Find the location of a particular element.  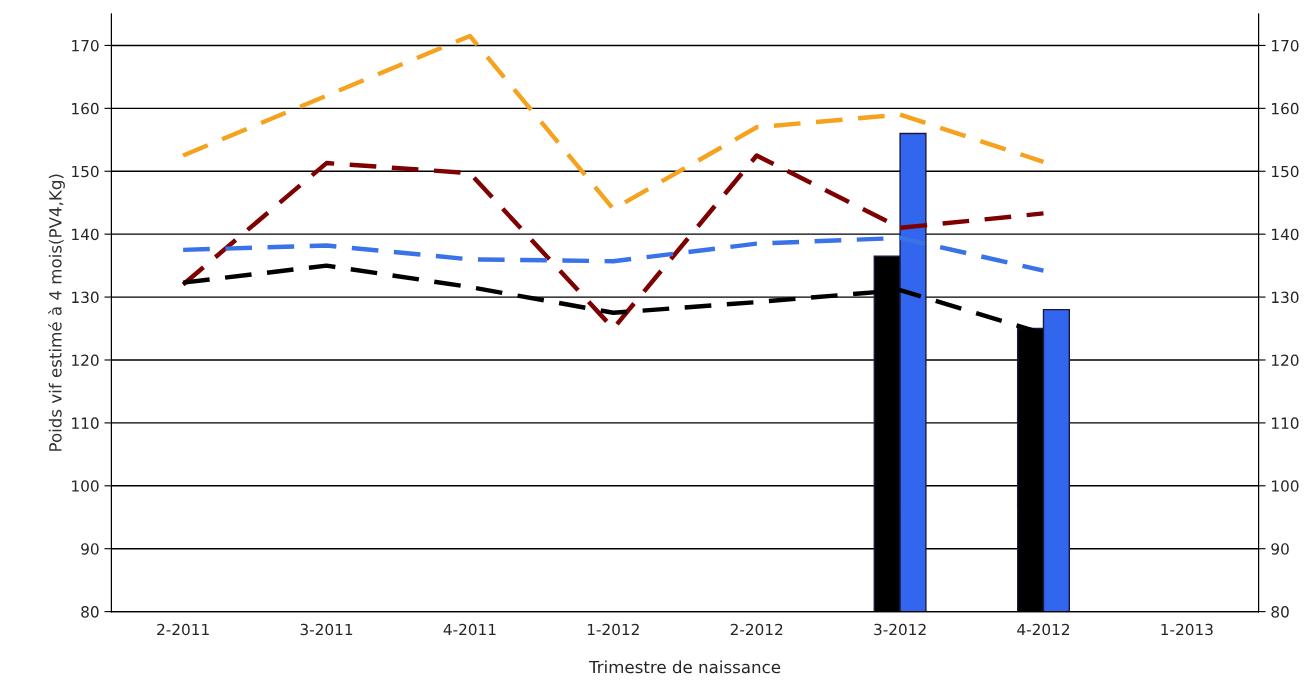

y-tick-label: 130 is located at coordinates (85, 297).